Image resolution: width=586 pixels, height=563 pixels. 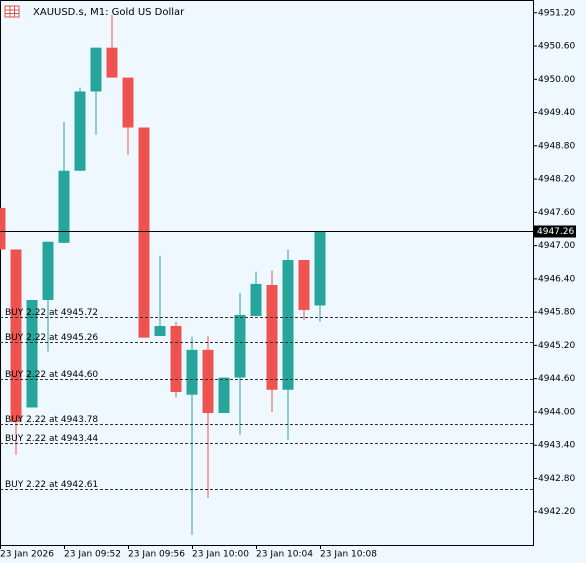 What do you see at coordinates (556, 412) in the screenshot?
I see `y-tick-label: 4944.00` at bounding box center [556, 412].